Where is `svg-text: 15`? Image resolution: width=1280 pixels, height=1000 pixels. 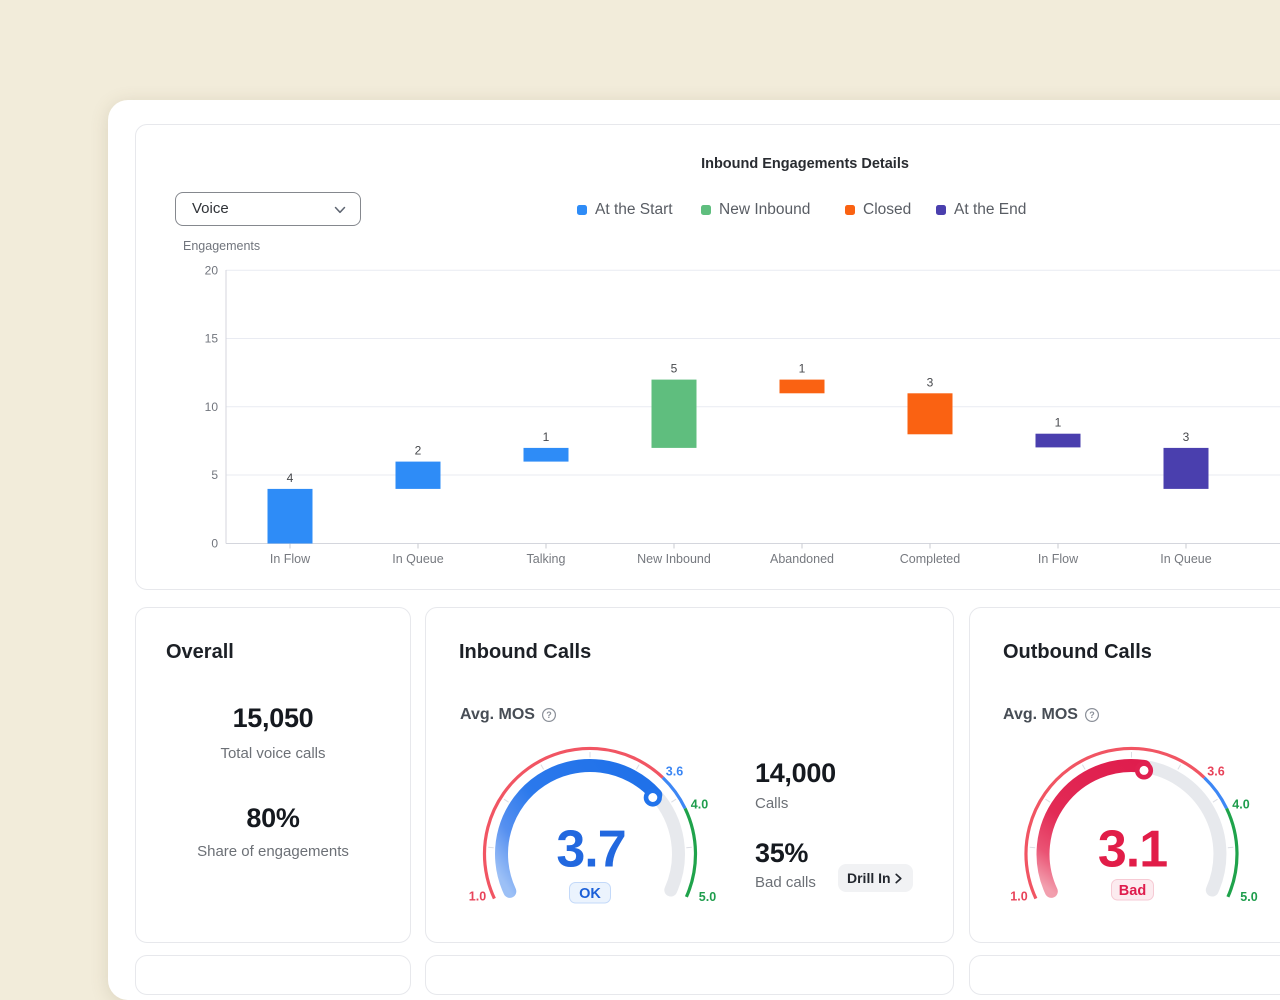 svg-text: 15 is located at coordinates (212, 339).